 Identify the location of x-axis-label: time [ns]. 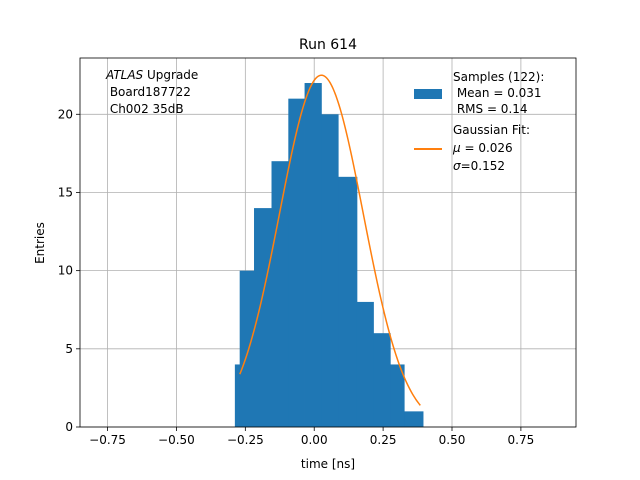
(328, 464).